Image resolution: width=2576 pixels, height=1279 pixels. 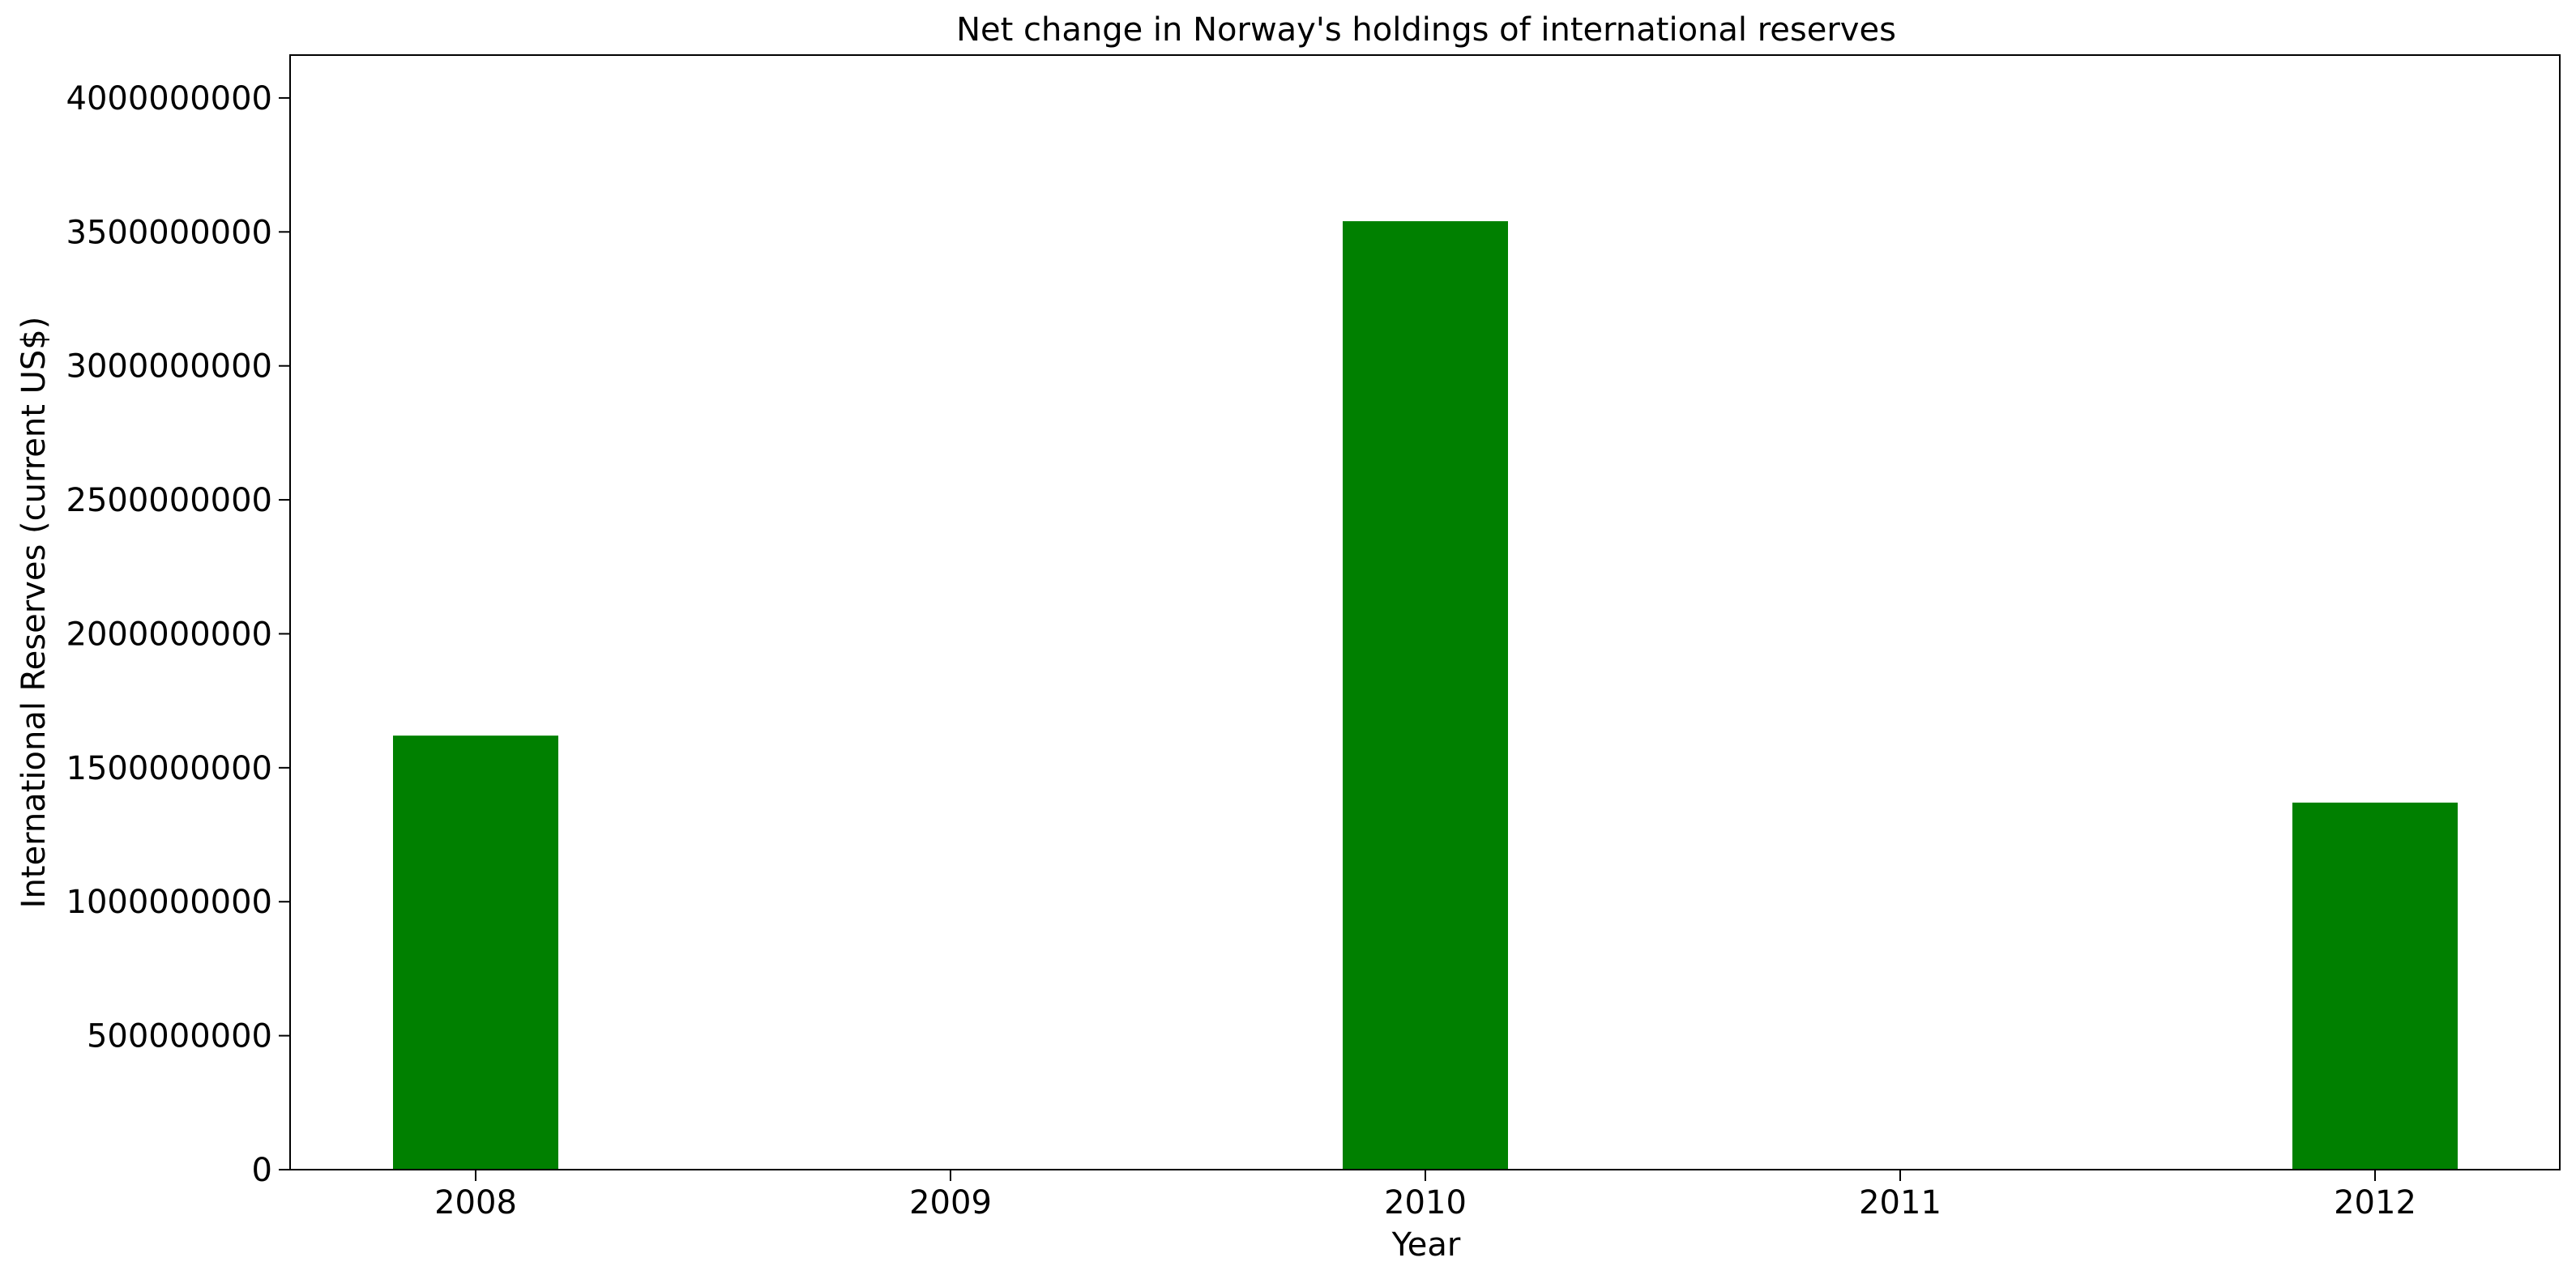 What do you see at coordinates (1900, 1202) in the screenshot?
I see `x-tick-label: 2011` at bounding box center [1900, 1202].